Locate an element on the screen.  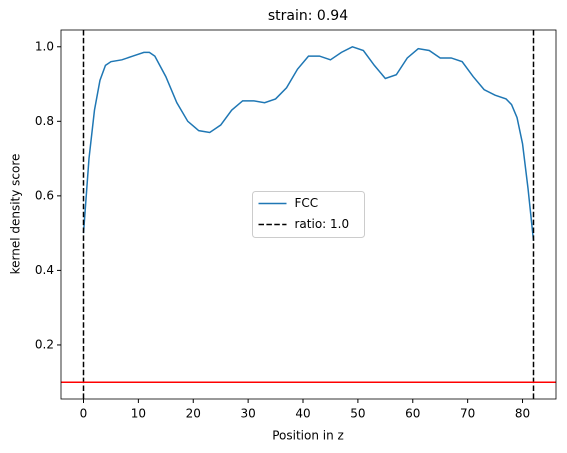
y-tick-label: 0.8 is located at coordinates (44, 121).